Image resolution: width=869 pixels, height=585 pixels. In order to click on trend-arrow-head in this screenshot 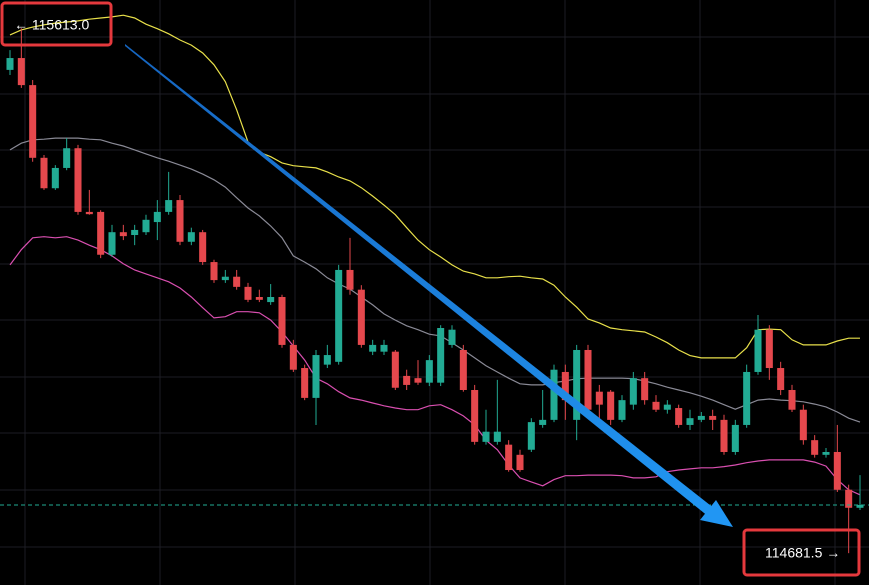, I will do `click(716, 513)`.